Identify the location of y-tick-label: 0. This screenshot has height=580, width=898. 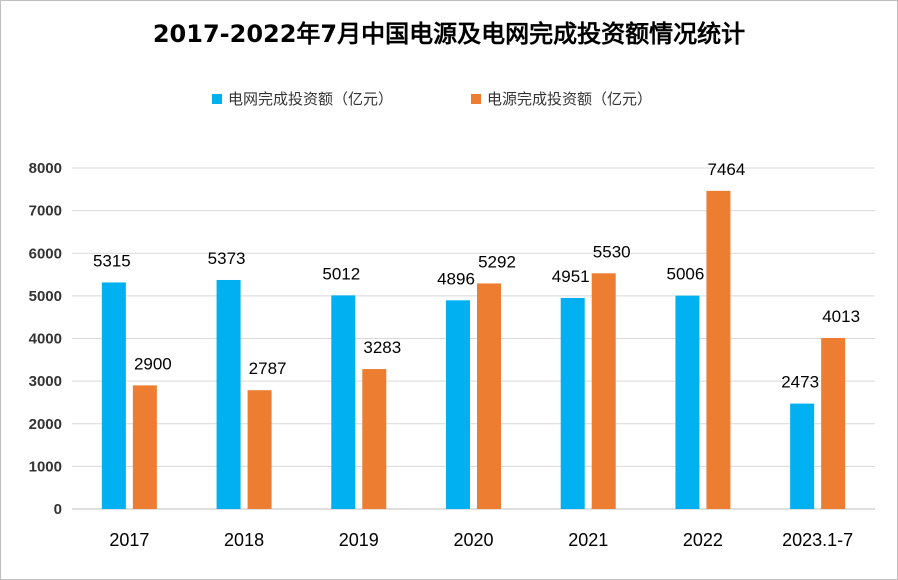
(58, 509).